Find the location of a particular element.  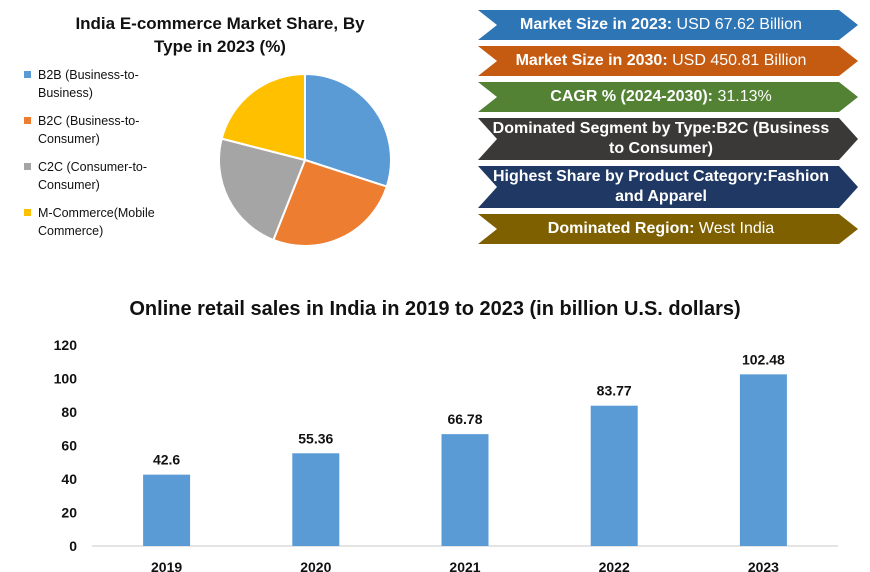

bar-2023 is located at coordinates (763, 460).